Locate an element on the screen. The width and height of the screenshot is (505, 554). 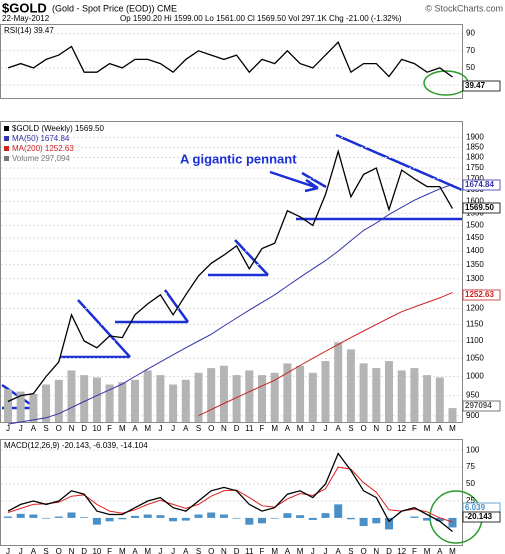
y-tick-label: 1800 is located at coordinates (475, 157).